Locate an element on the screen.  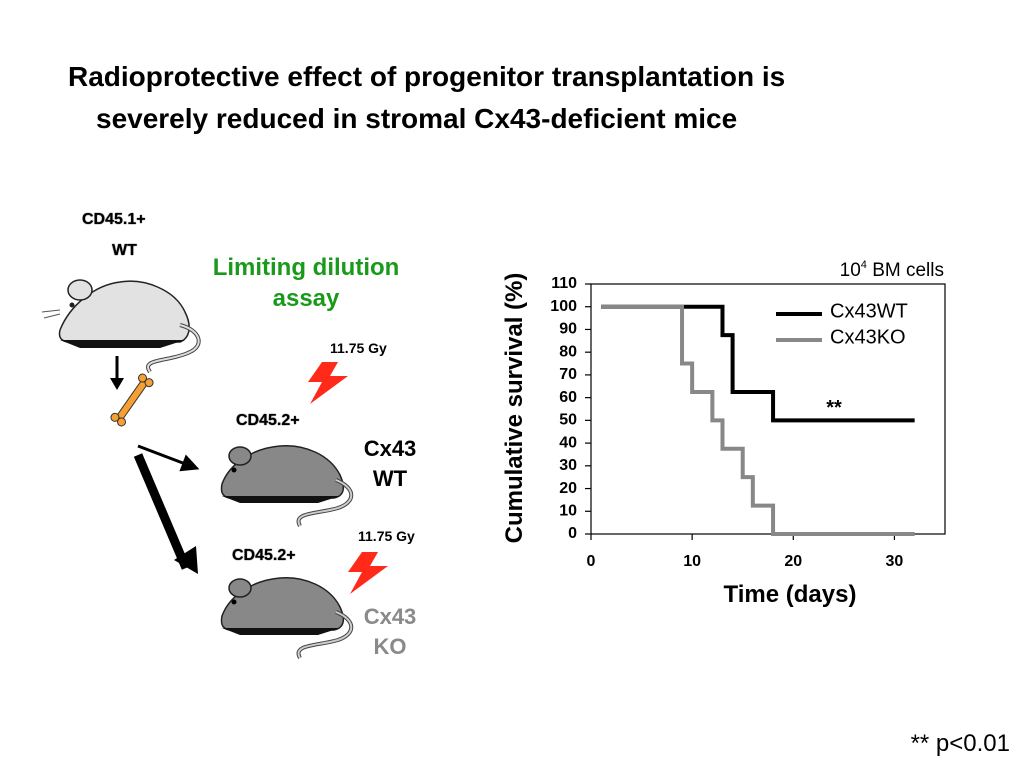
y-tick-label: 20 is located at coordinates (568, 488).